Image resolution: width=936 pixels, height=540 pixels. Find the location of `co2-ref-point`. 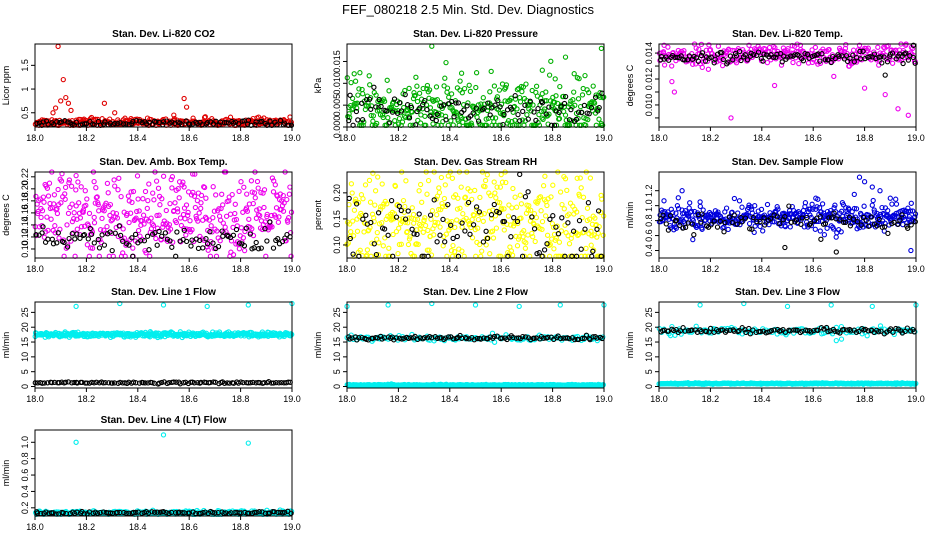

co2-ref-point is located at coordinates (43, 122).